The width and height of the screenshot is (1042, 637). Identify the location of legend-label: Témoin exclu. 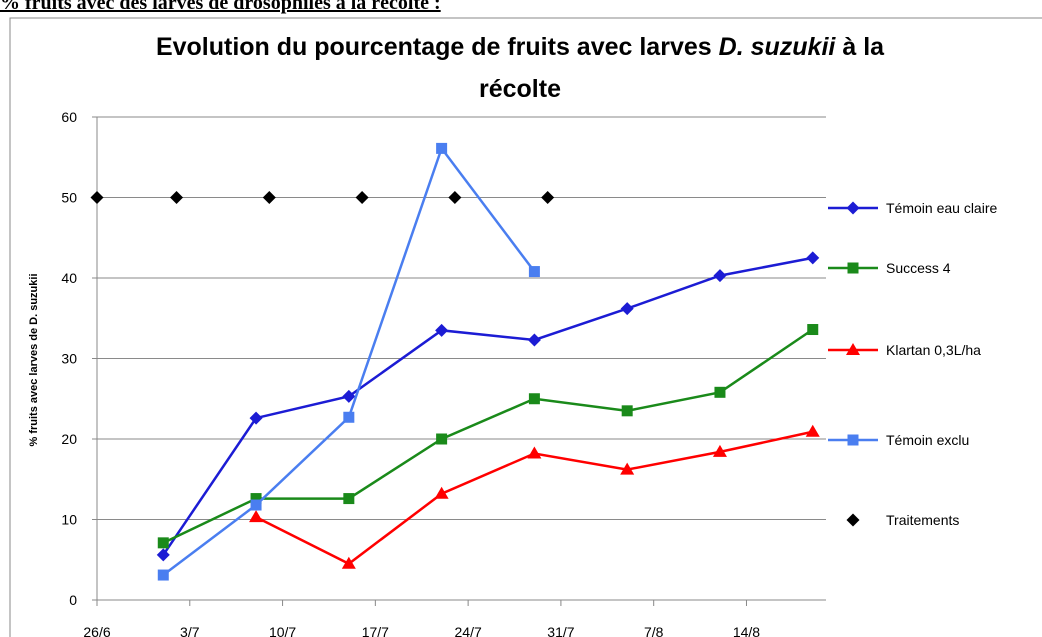
(927, 440).